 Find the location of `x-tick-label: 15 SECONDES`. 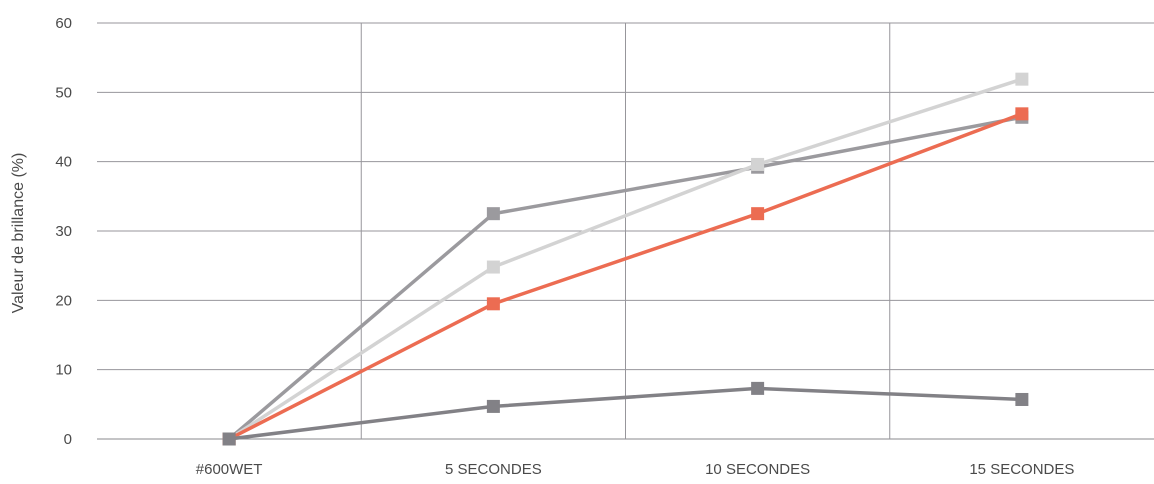

x-tick-label: 15 SECONDES is located at coordinates (1021, 469).